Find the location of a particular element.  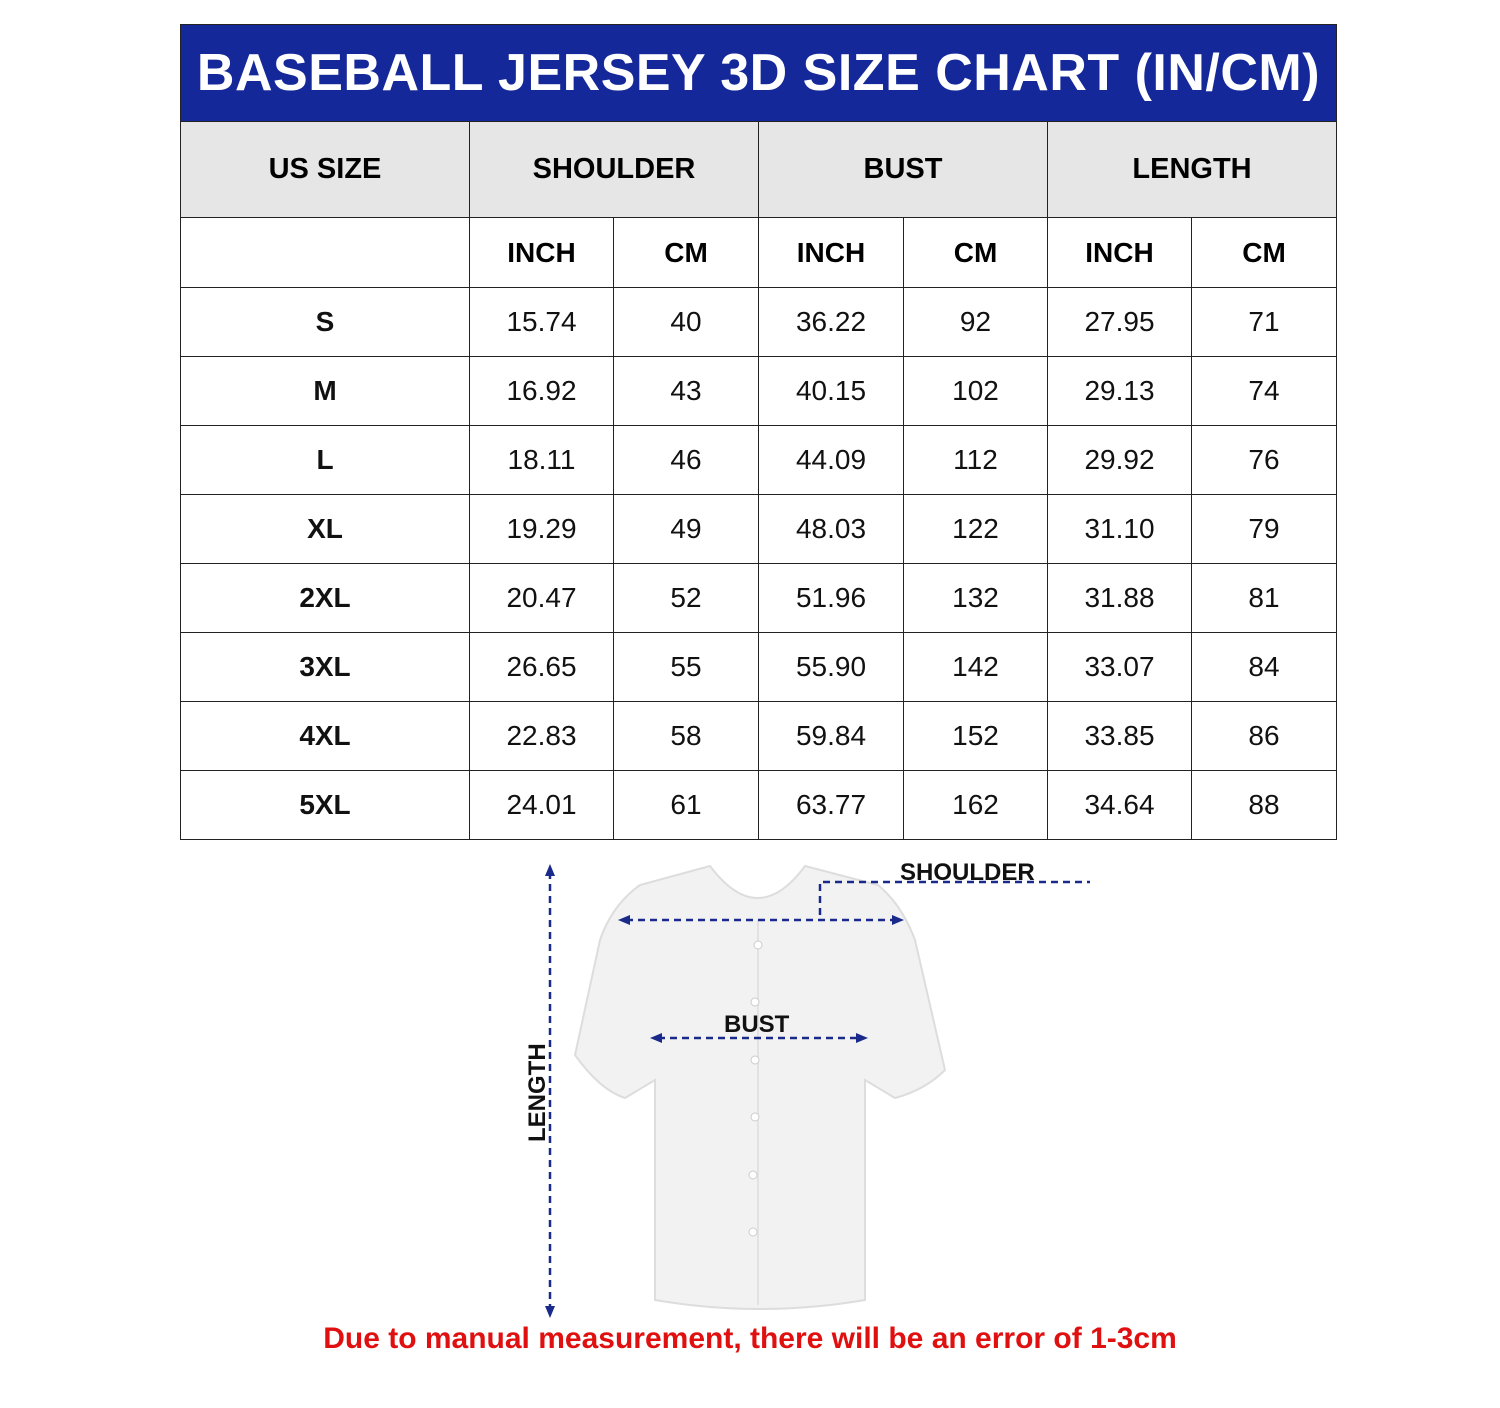

cell-length-cm: 86 is located at coordinates (1264, 736).